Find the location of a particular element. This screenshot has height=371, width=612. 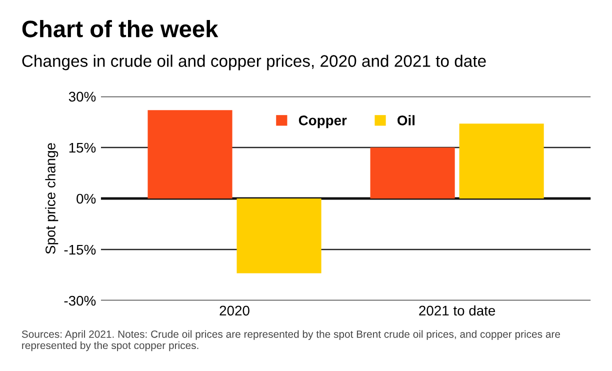

legend-label: Copper is located at coordinates (322, 122).